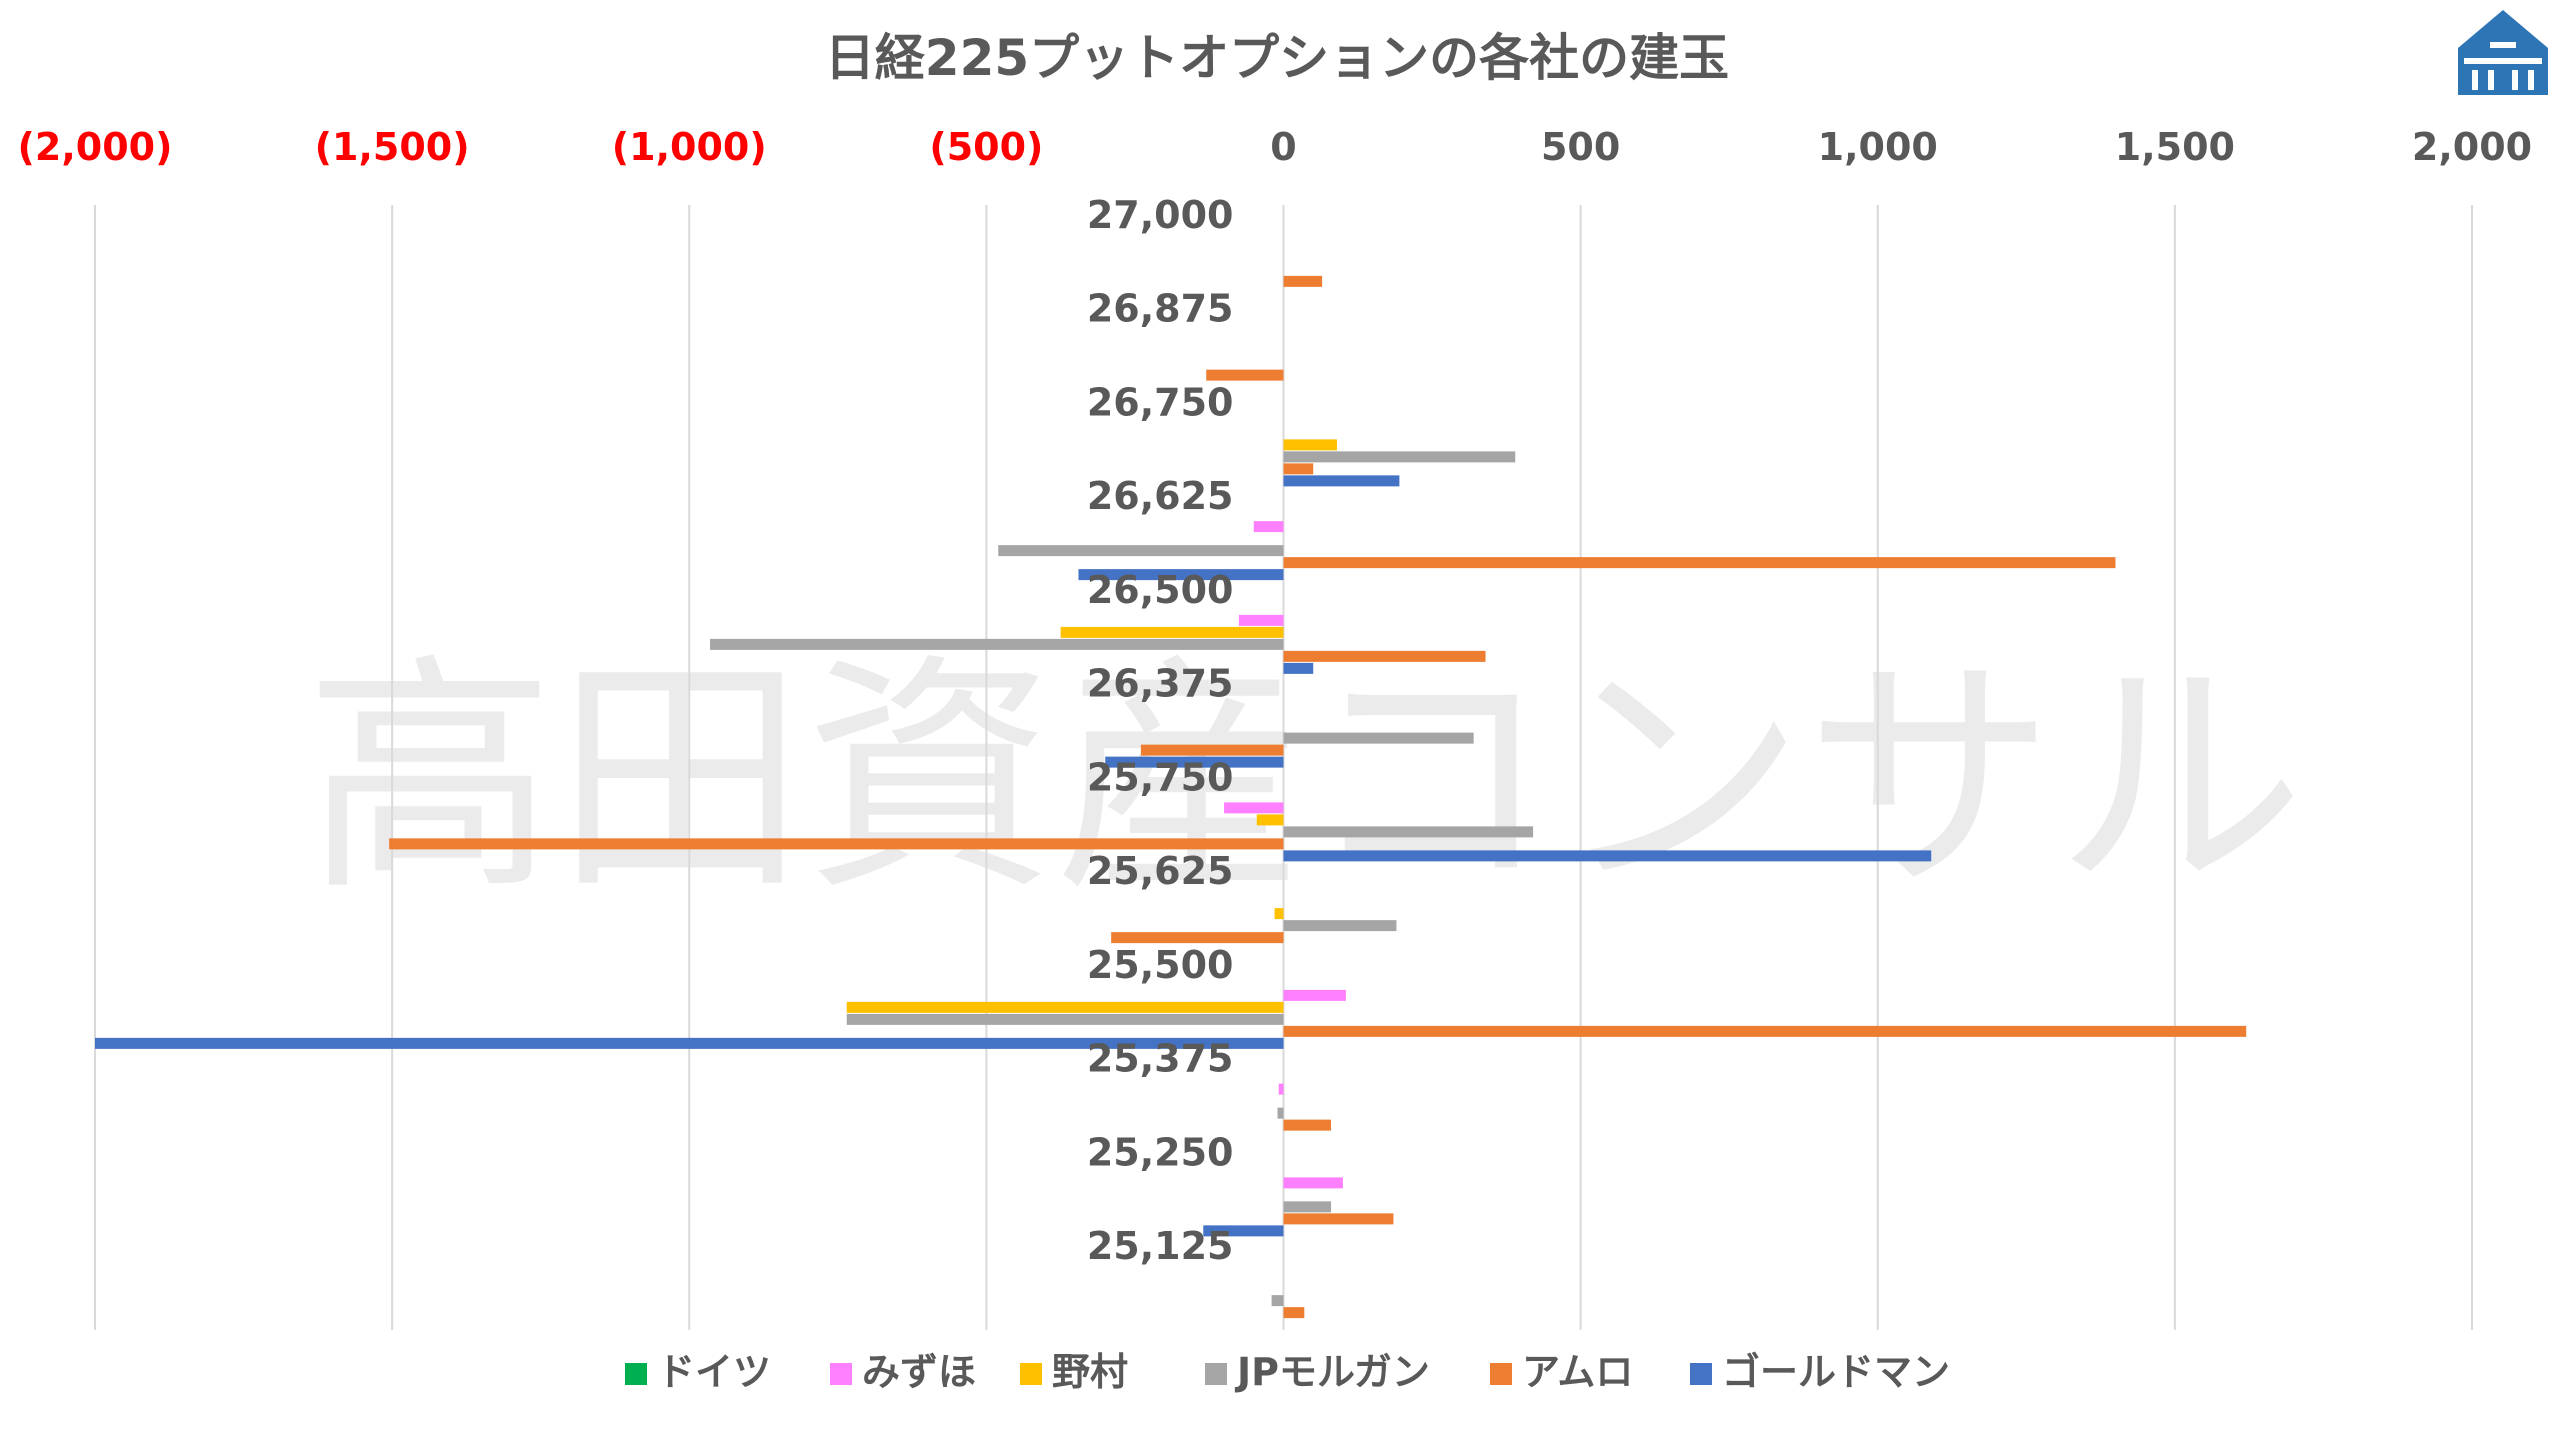 This screenshot has height=1438, width=2555. Describe the element at coordinates (1197, 938) in the screenshot. I see `bar-アムロ-25,625` at that location.